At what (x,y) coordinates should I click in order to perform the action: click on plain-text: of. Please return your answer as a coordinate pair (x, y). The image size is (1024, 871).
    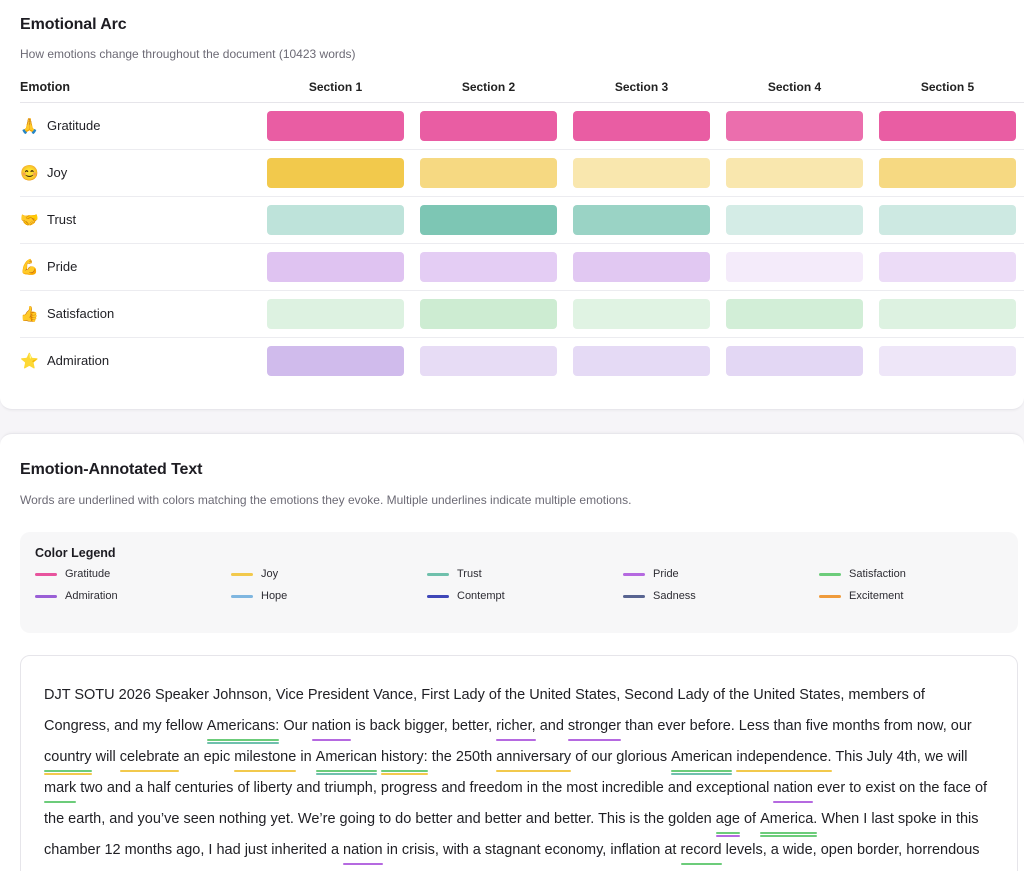
    Looking at the image, I should click on (750, 819).